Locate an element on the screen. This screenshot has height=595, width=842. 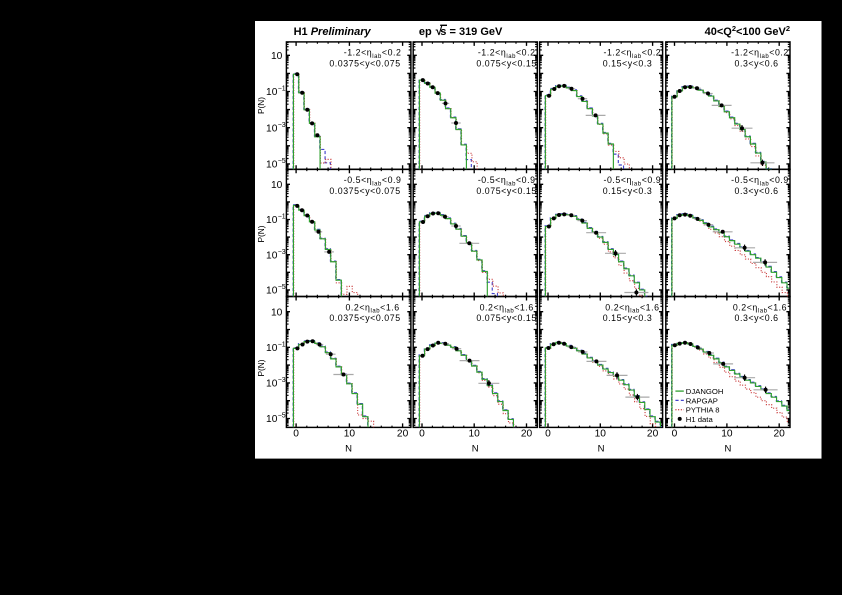
svg-text: DJANGOH is located at coordinates (705, 391).